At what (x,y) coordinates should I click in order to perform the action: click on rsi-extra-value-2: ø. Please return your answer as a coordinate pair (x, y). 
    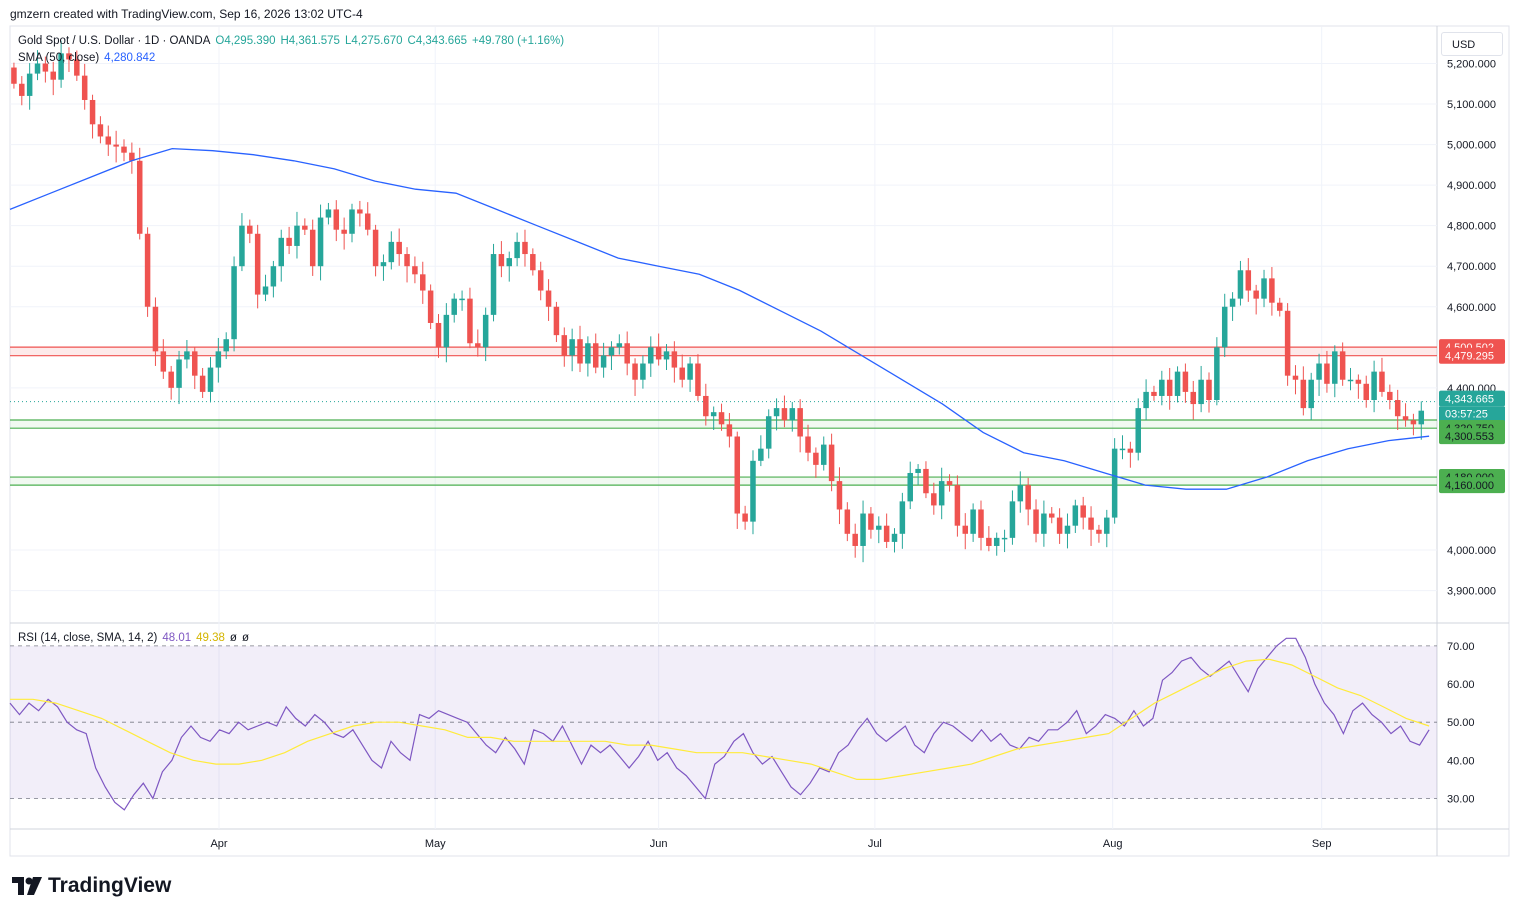
    Looking at the image, I should click on (245, 638).